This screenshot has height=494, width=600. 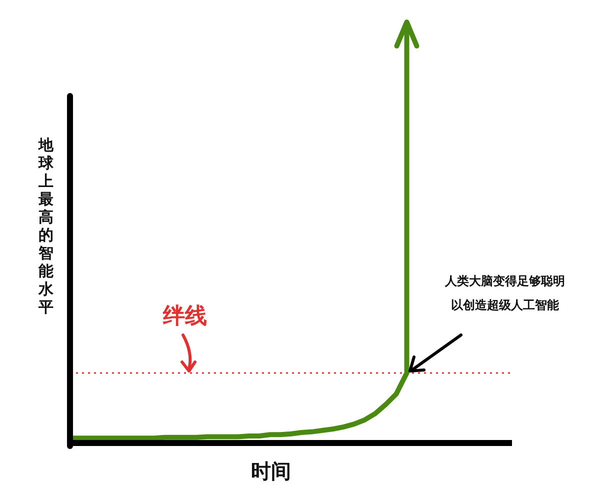 What do you see at coordinates (184, 316) in the screenshot?
I see `ref-line-label: 绊线` at bounding box center [184, 316].